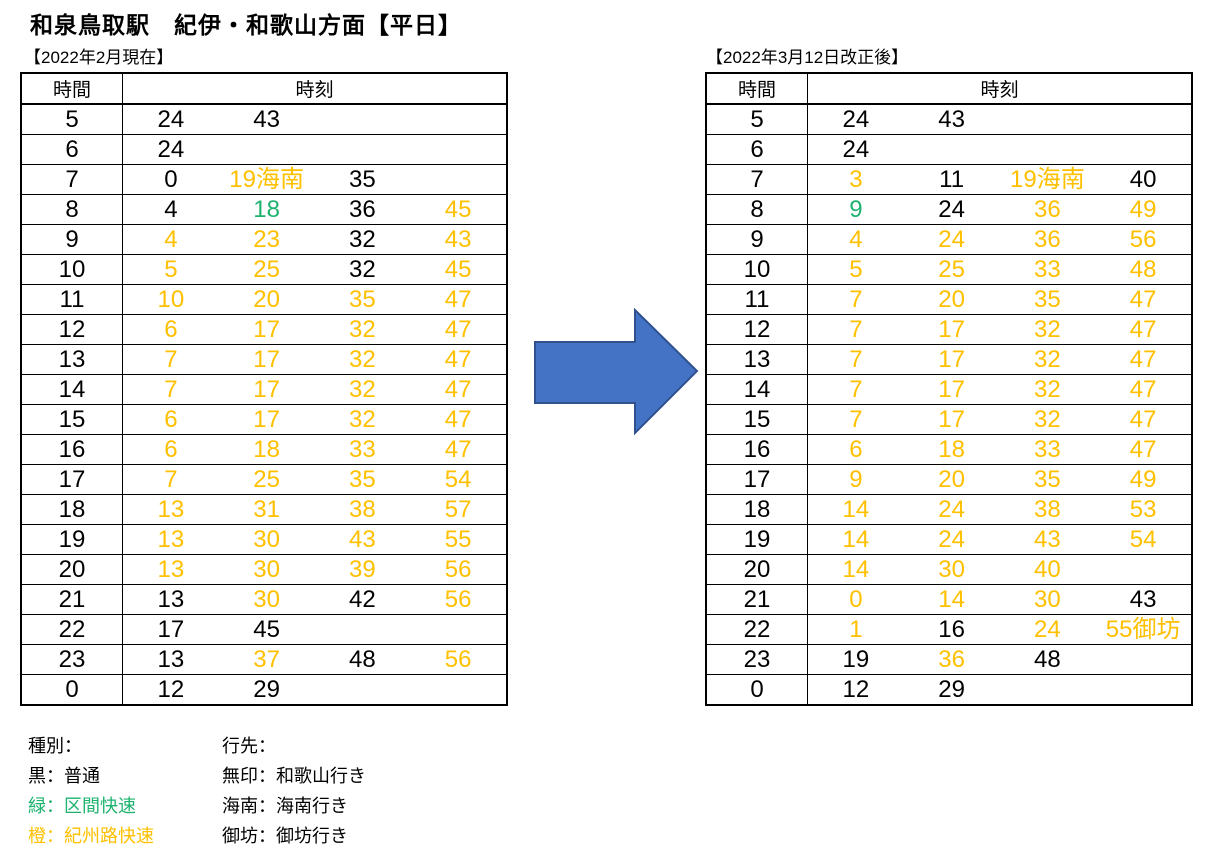 Image resolution: width=1214 pixels, height=863 pixels. What do you see at coordinates (171, 239) in the screenshot?
I see `time-value: 4` at bounding box center [171, 239].